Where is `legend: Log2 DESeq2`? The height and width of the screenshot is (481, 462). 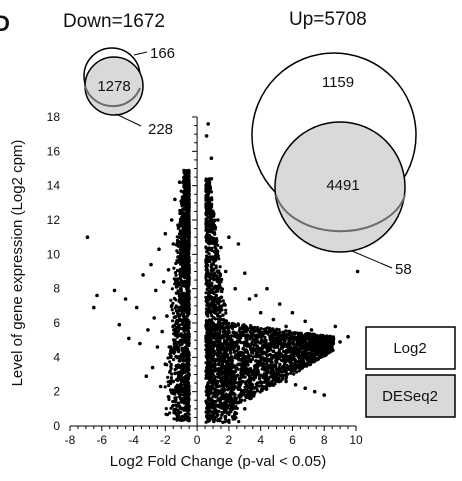 legend: Log2 DESeq2 is located at coordinates (410, 372).